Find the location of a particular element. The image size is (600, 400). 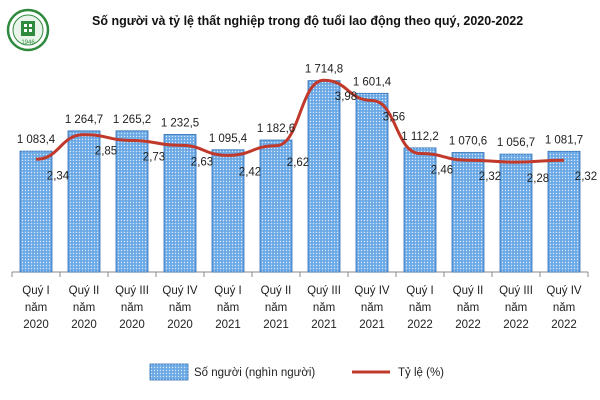

svg-text: 1946 is located at coordinates (28, 43).